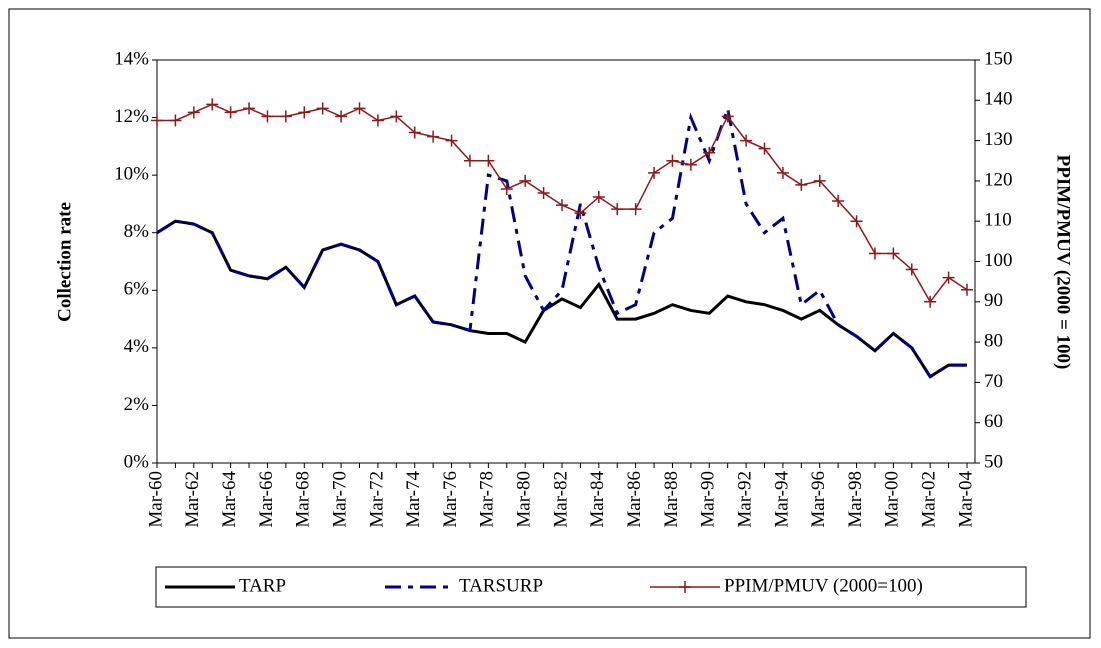  Describe the element at coordinates (1063, 262) in the screenshot. I see `y2-axis-title: PPIM/PMUV (2000 = 100)` at that location.